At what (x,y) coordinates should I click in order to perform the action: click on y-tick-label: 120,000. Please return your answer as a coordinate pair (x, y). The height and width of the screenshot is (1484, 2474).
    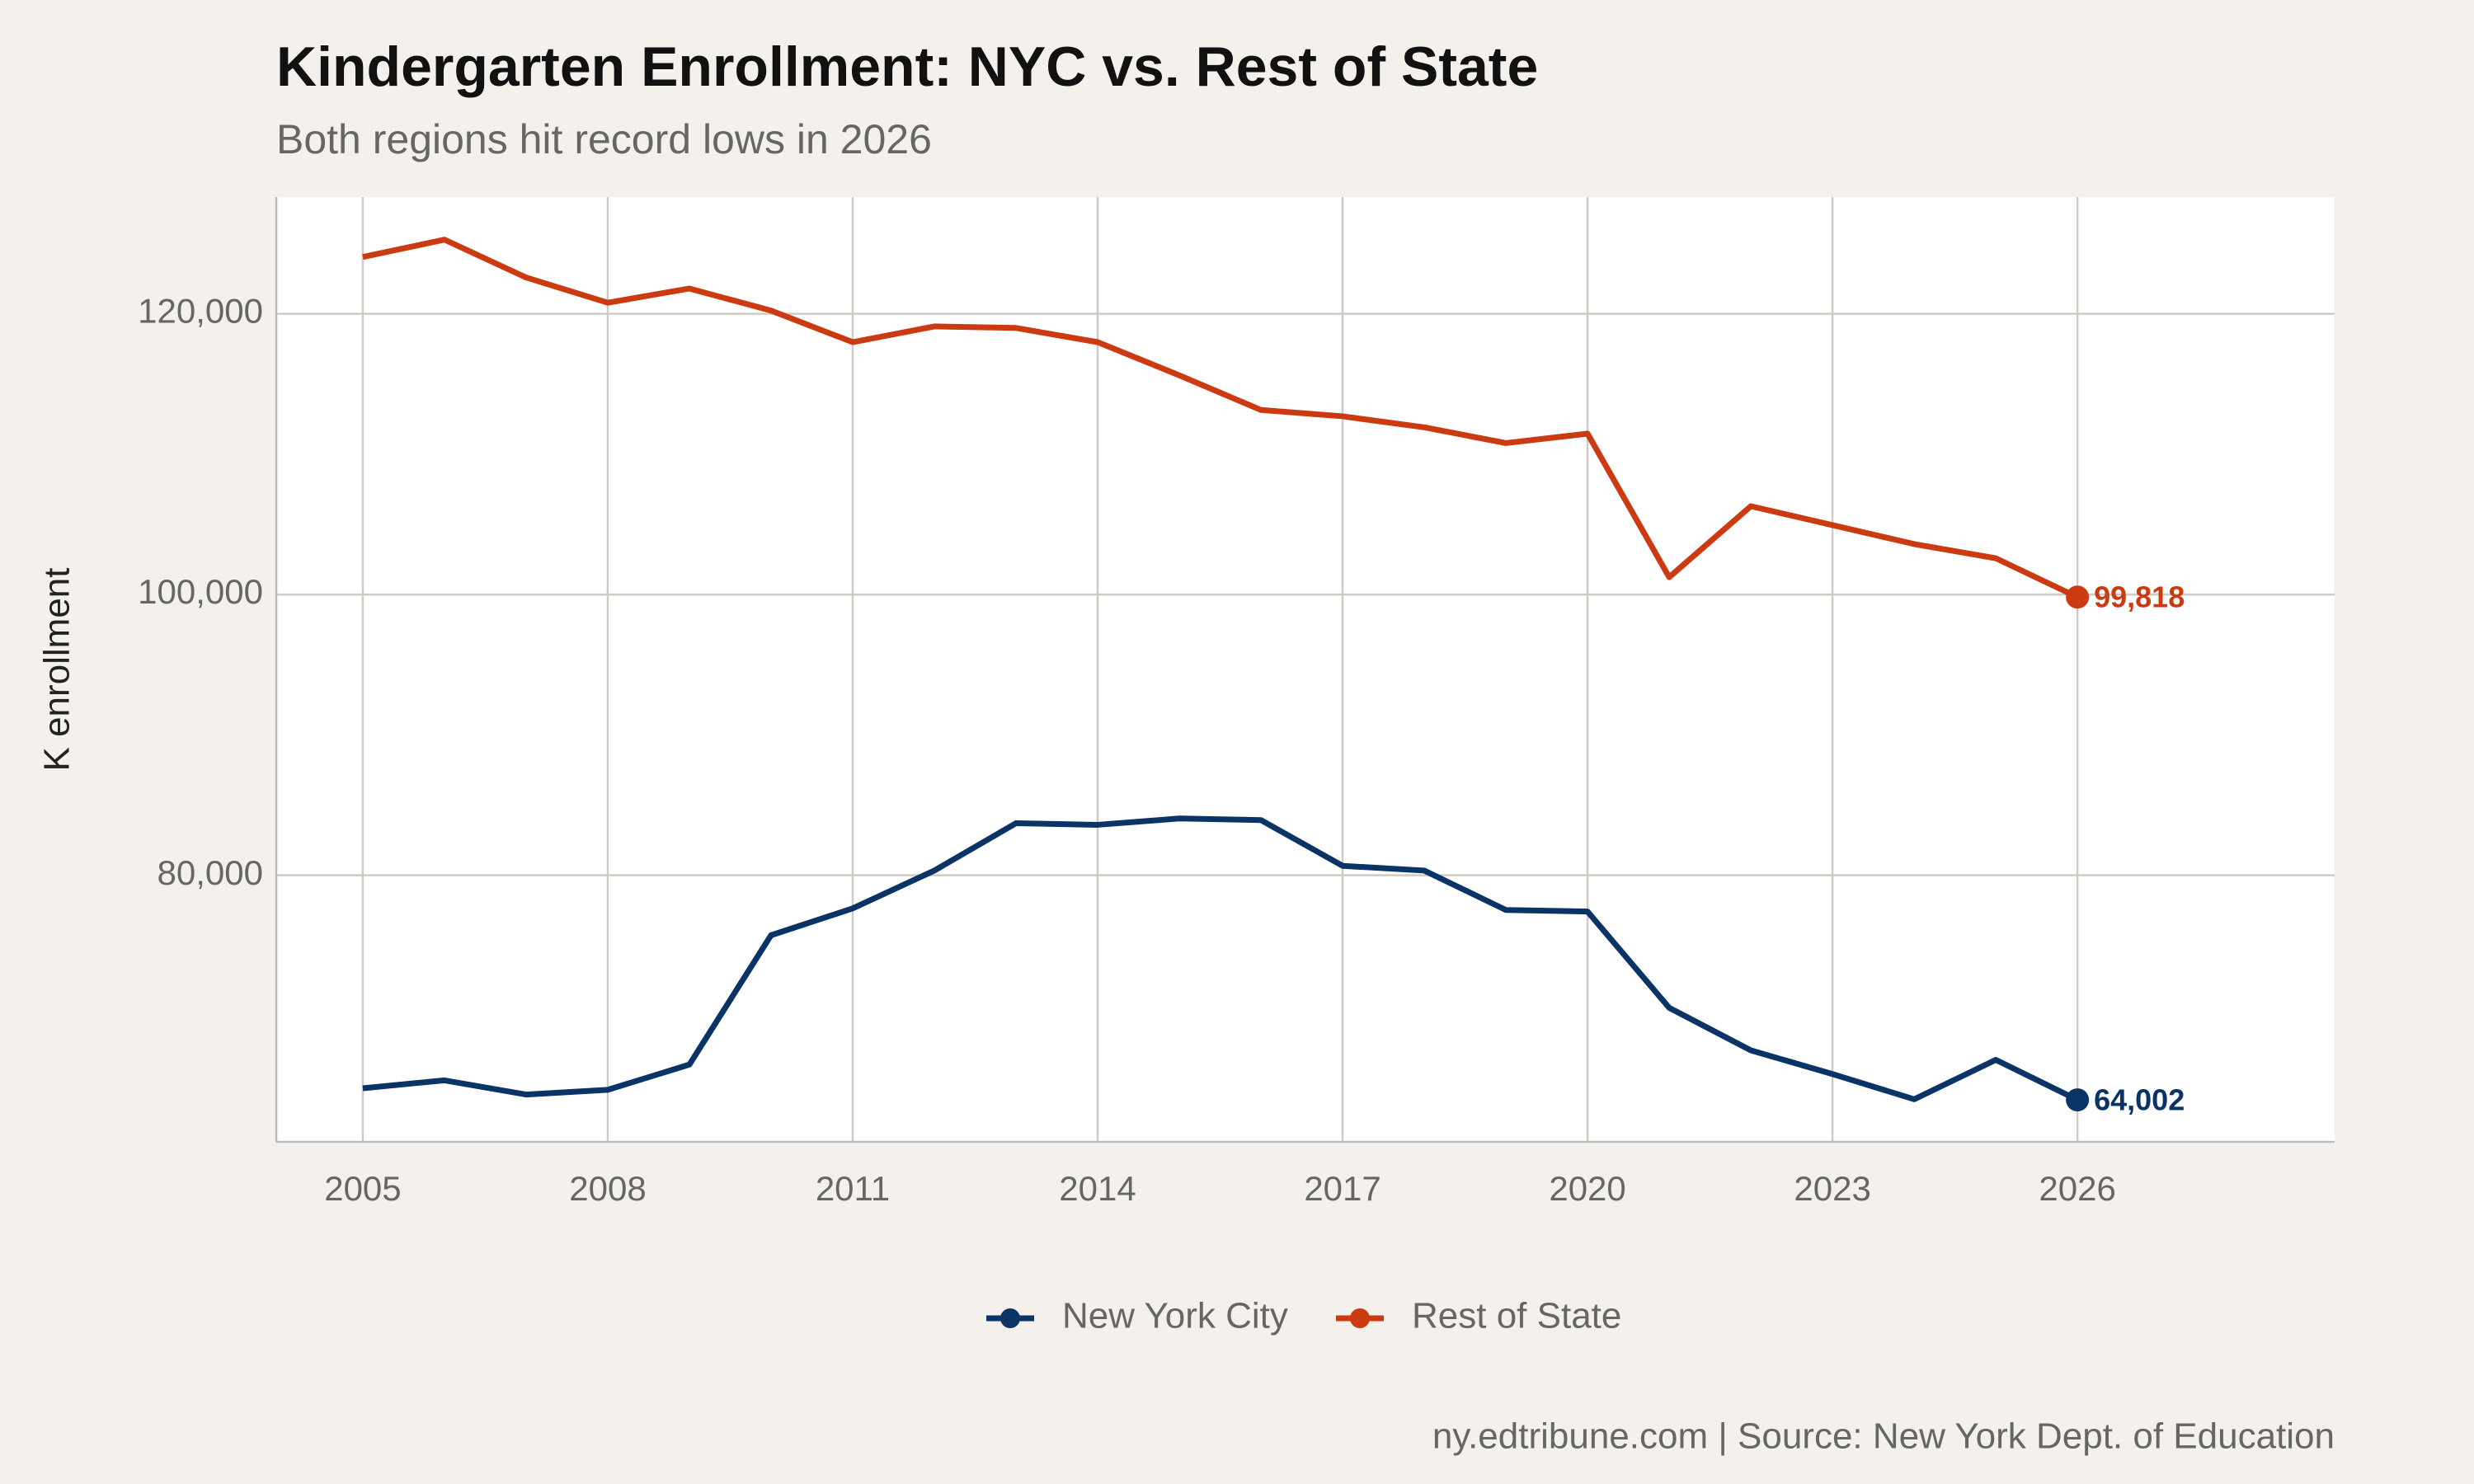
    Looking at the image, I should click on (200, 311).